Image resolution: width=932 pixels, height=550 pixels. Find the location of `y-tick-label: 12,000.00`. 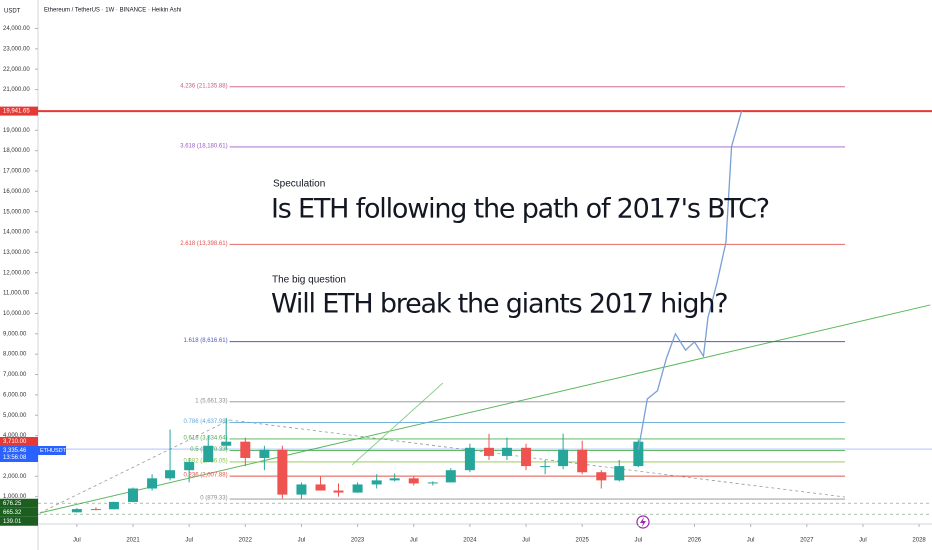

y-tick-label: 12,000.00 is located at coordinates (16, 273).